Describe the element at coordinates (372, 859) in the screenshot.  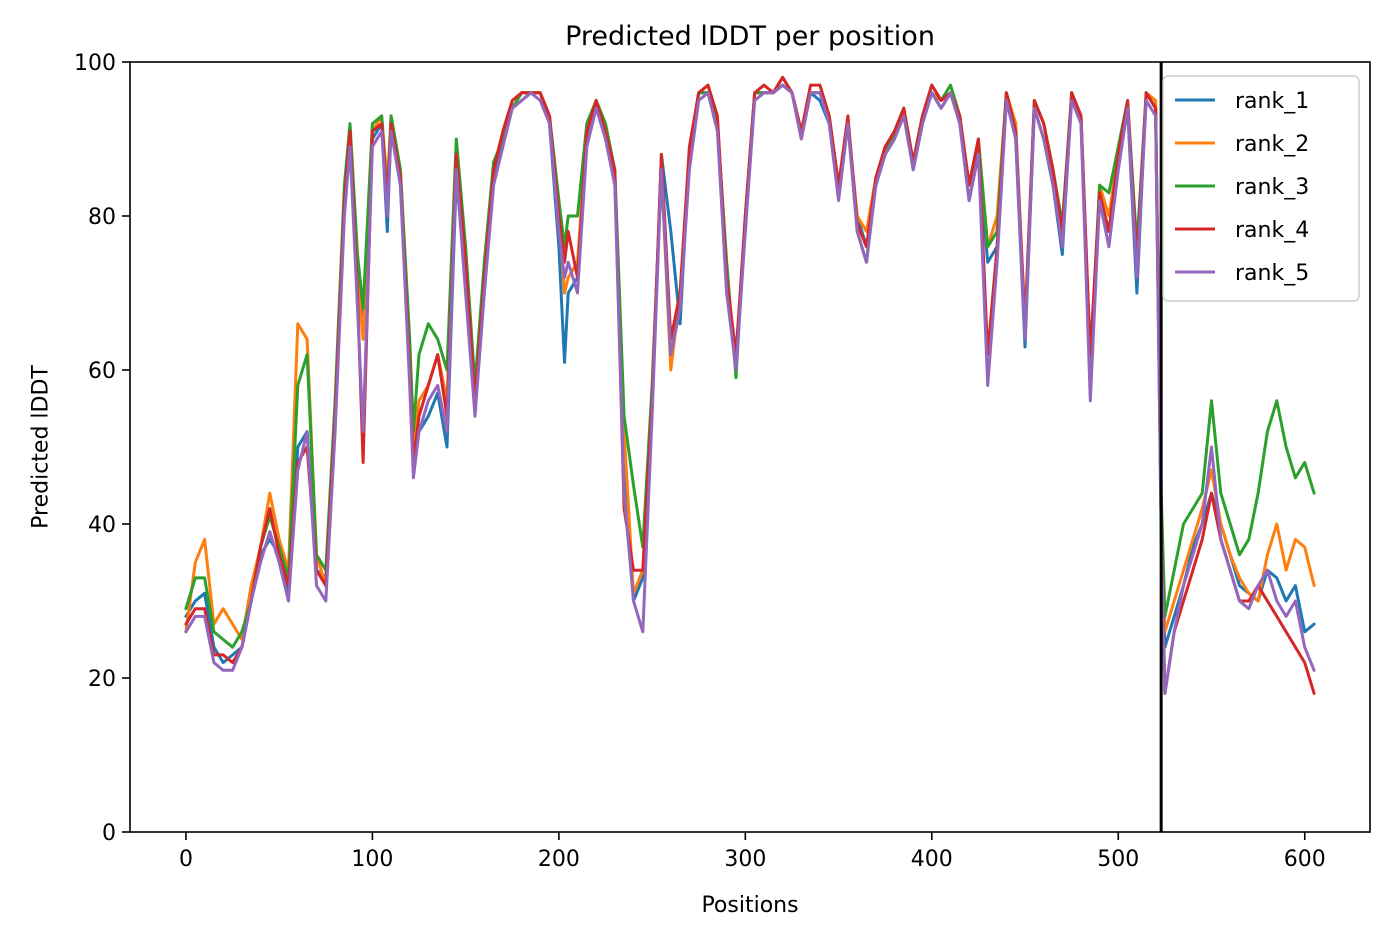
I see `x-tick-label: 100` at that location.